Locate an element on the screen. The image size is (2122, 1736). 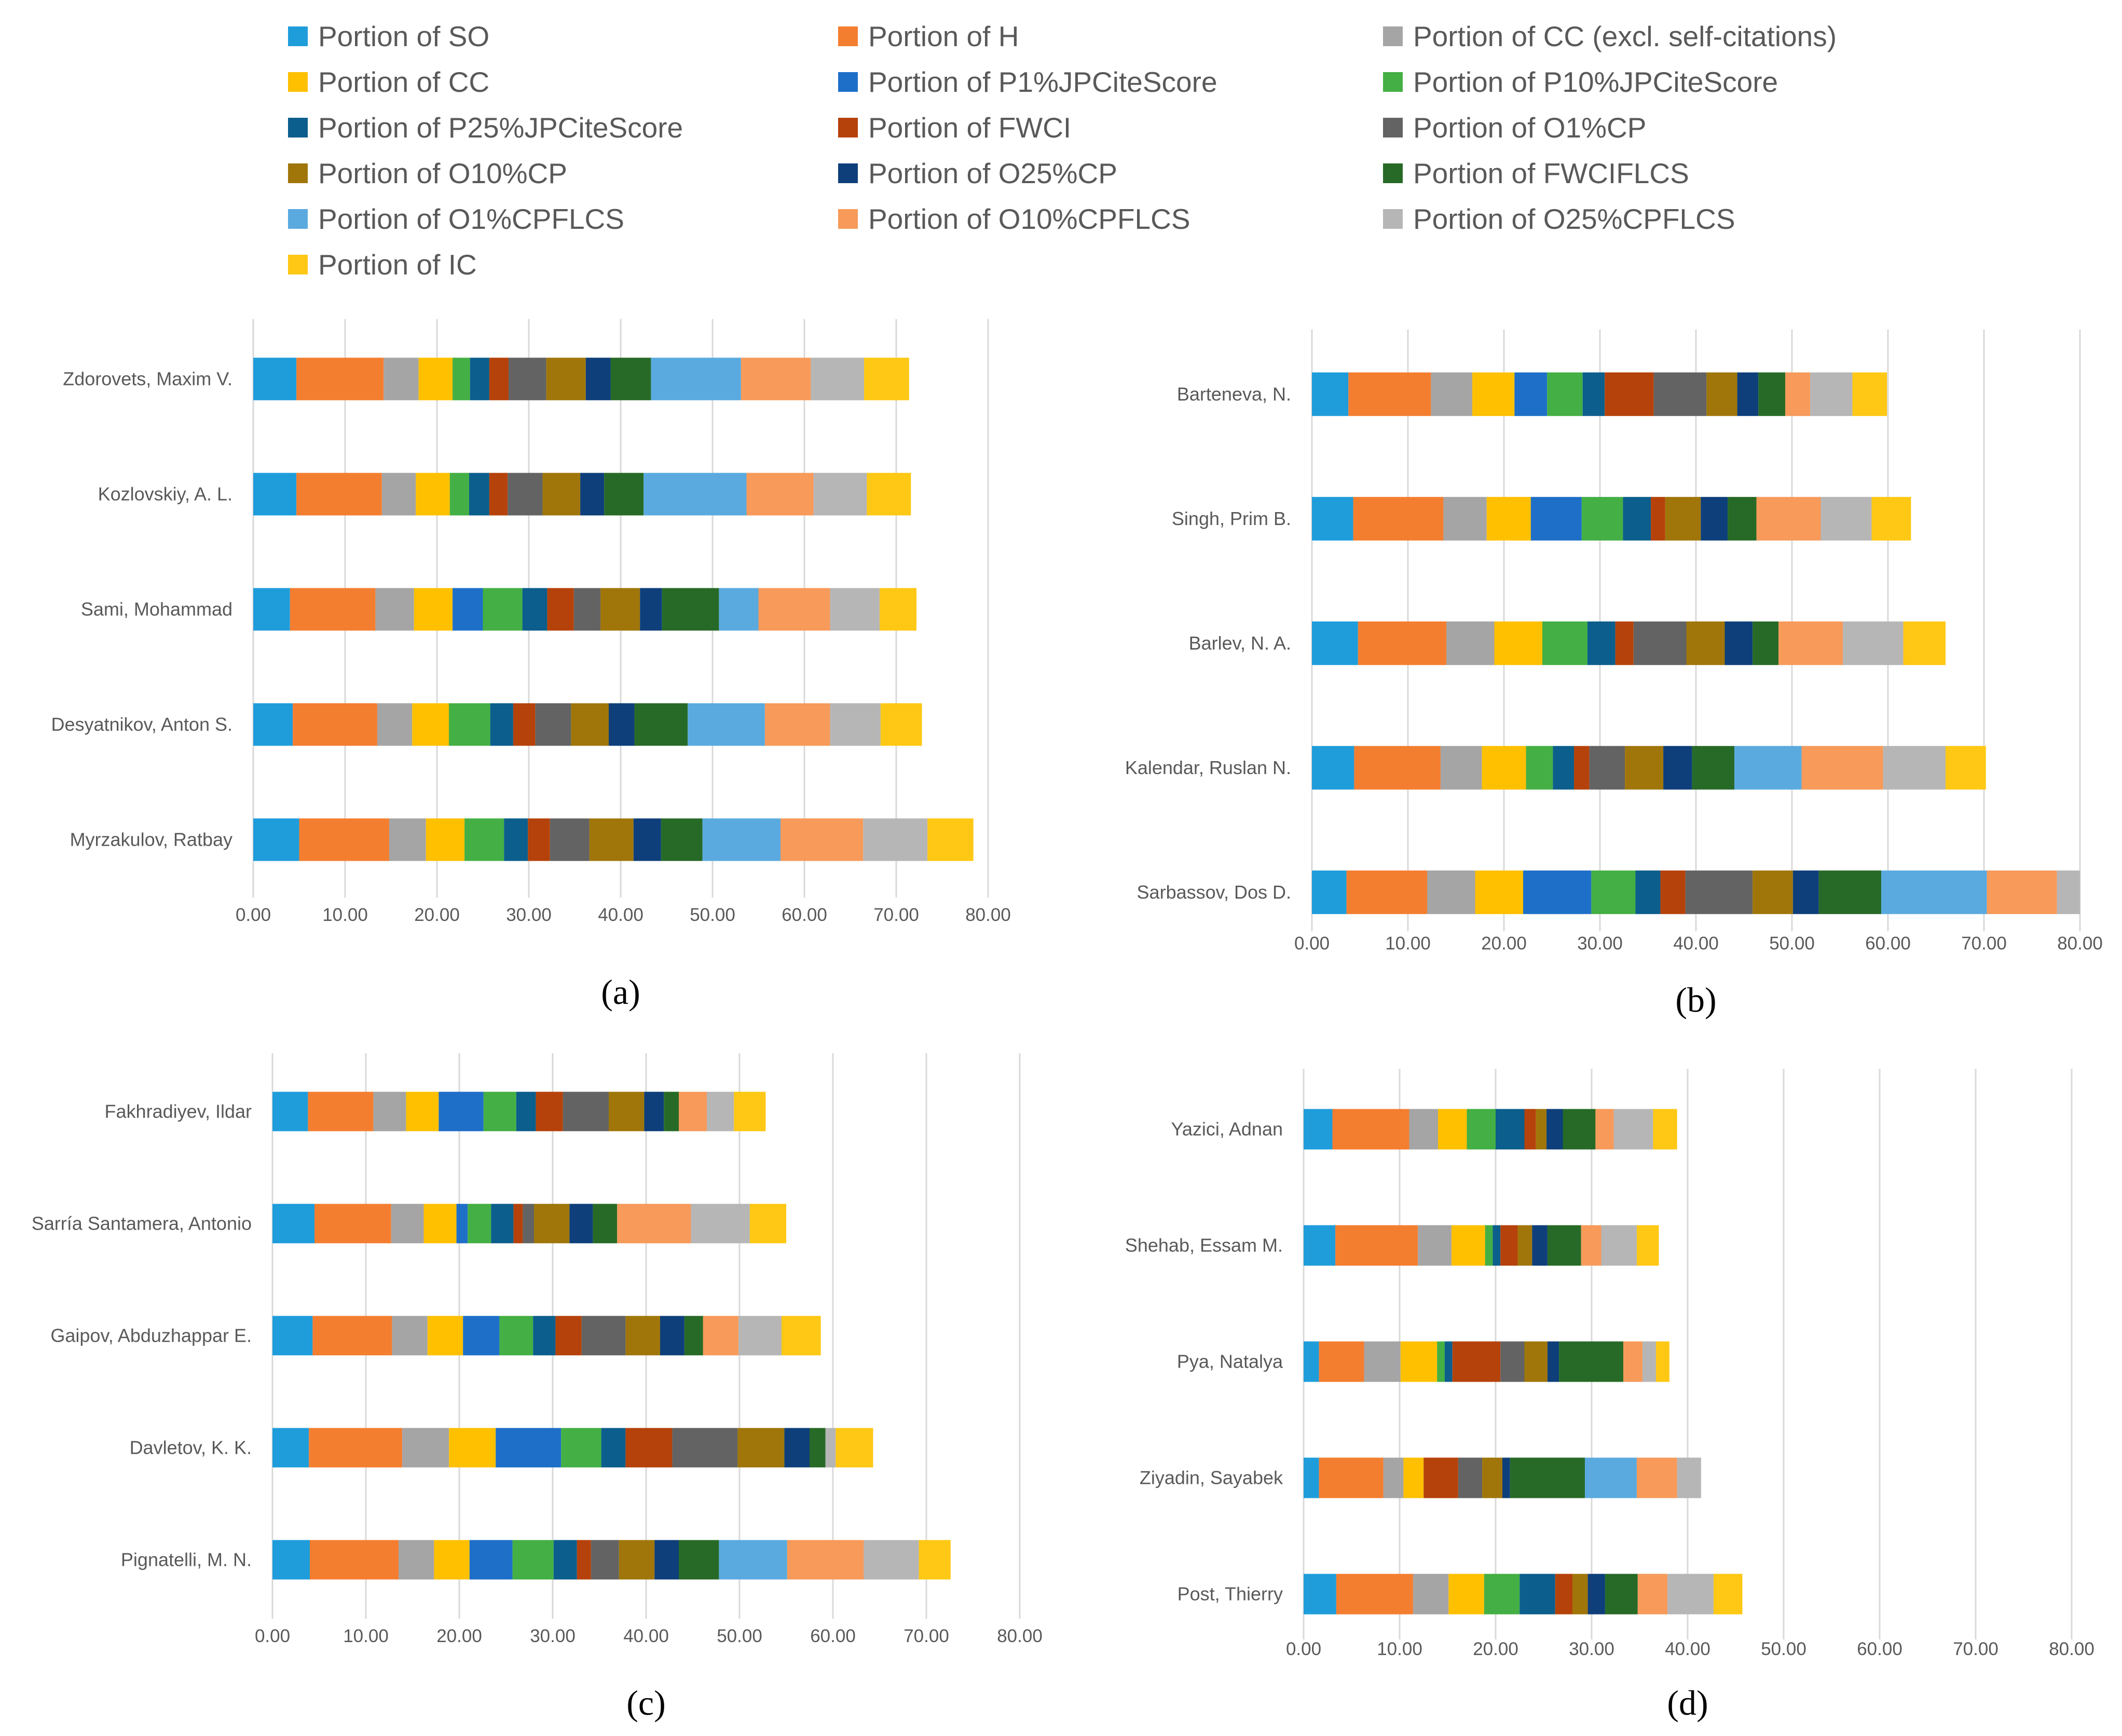
legend-label: Portion of O25%CP is located at coordinates (992, 173).